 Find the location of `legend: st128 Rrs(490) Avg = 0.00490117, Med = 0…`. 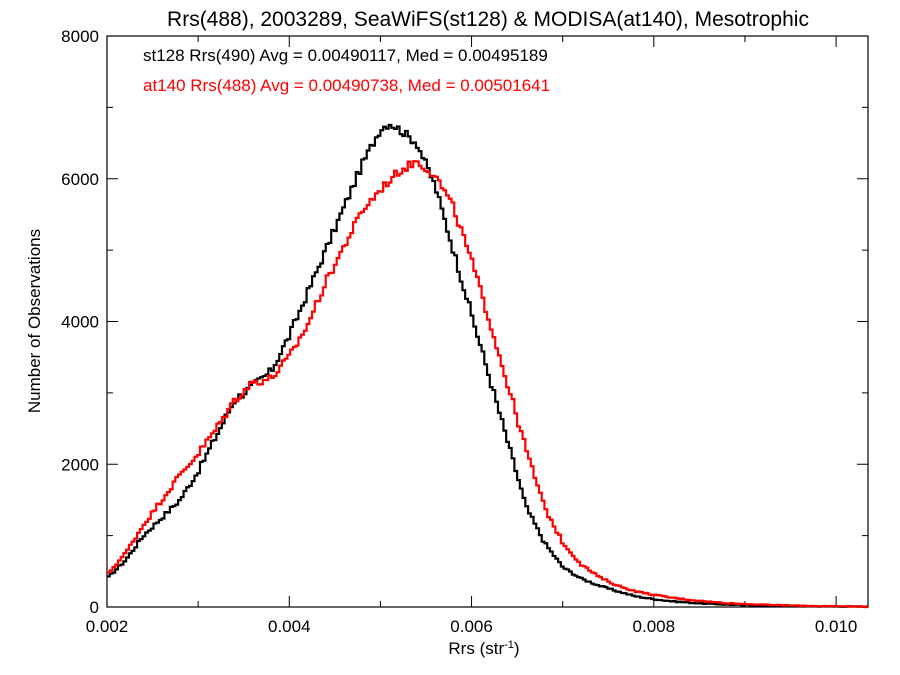

legend: st128 Rrs(490) Avg = 0.00490117, Med = 0… is located at coordinates (346, 70).